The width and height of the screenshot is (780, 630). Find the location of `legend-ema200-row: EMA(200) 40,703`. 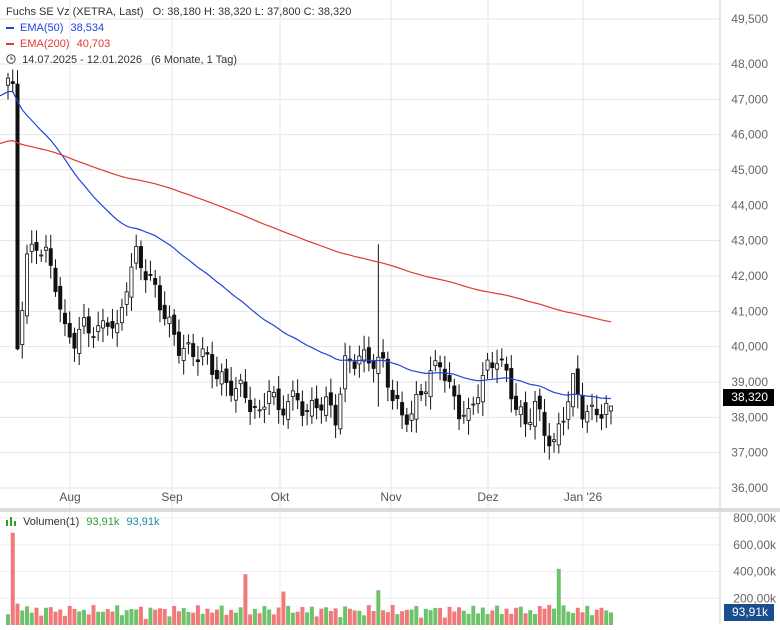

legend-ema200-row: EMA(200) 40,703 is located at coordinates (58, 44).